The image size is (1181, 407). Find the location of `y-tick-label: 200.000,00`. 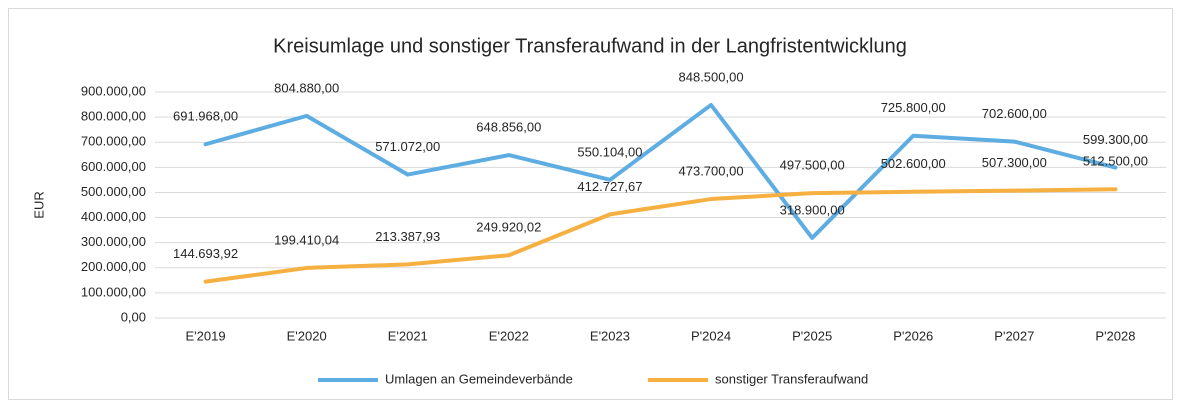

y-tick-label: 200.000,00 is located at coordinates (113, 266).